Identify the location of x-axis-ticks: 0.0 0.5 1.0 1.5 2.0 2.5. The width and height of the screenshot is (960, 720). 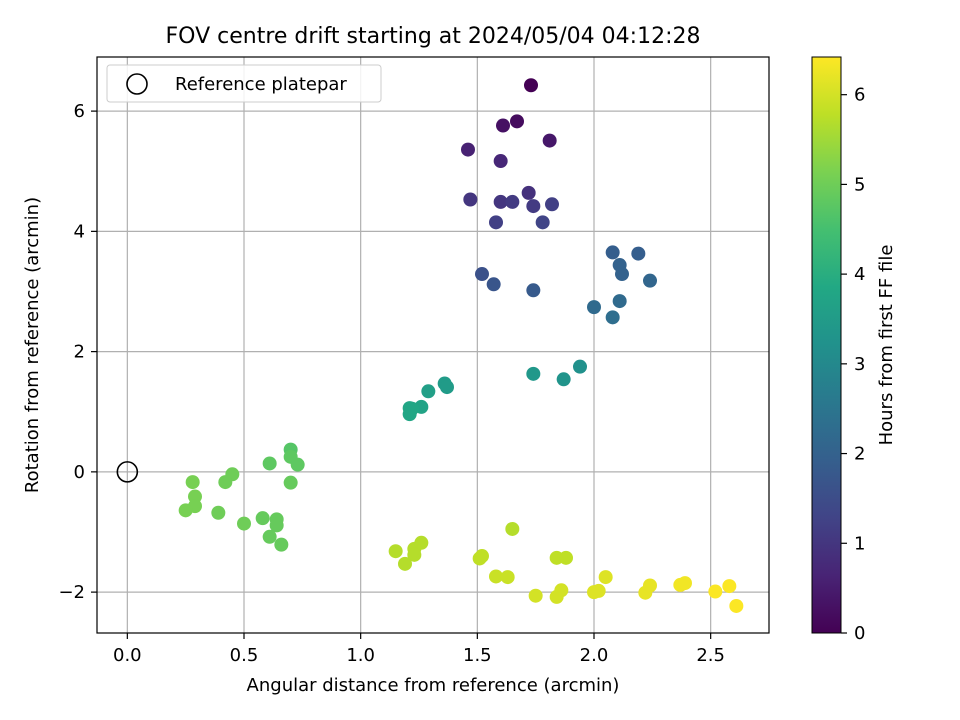
(419, 649).